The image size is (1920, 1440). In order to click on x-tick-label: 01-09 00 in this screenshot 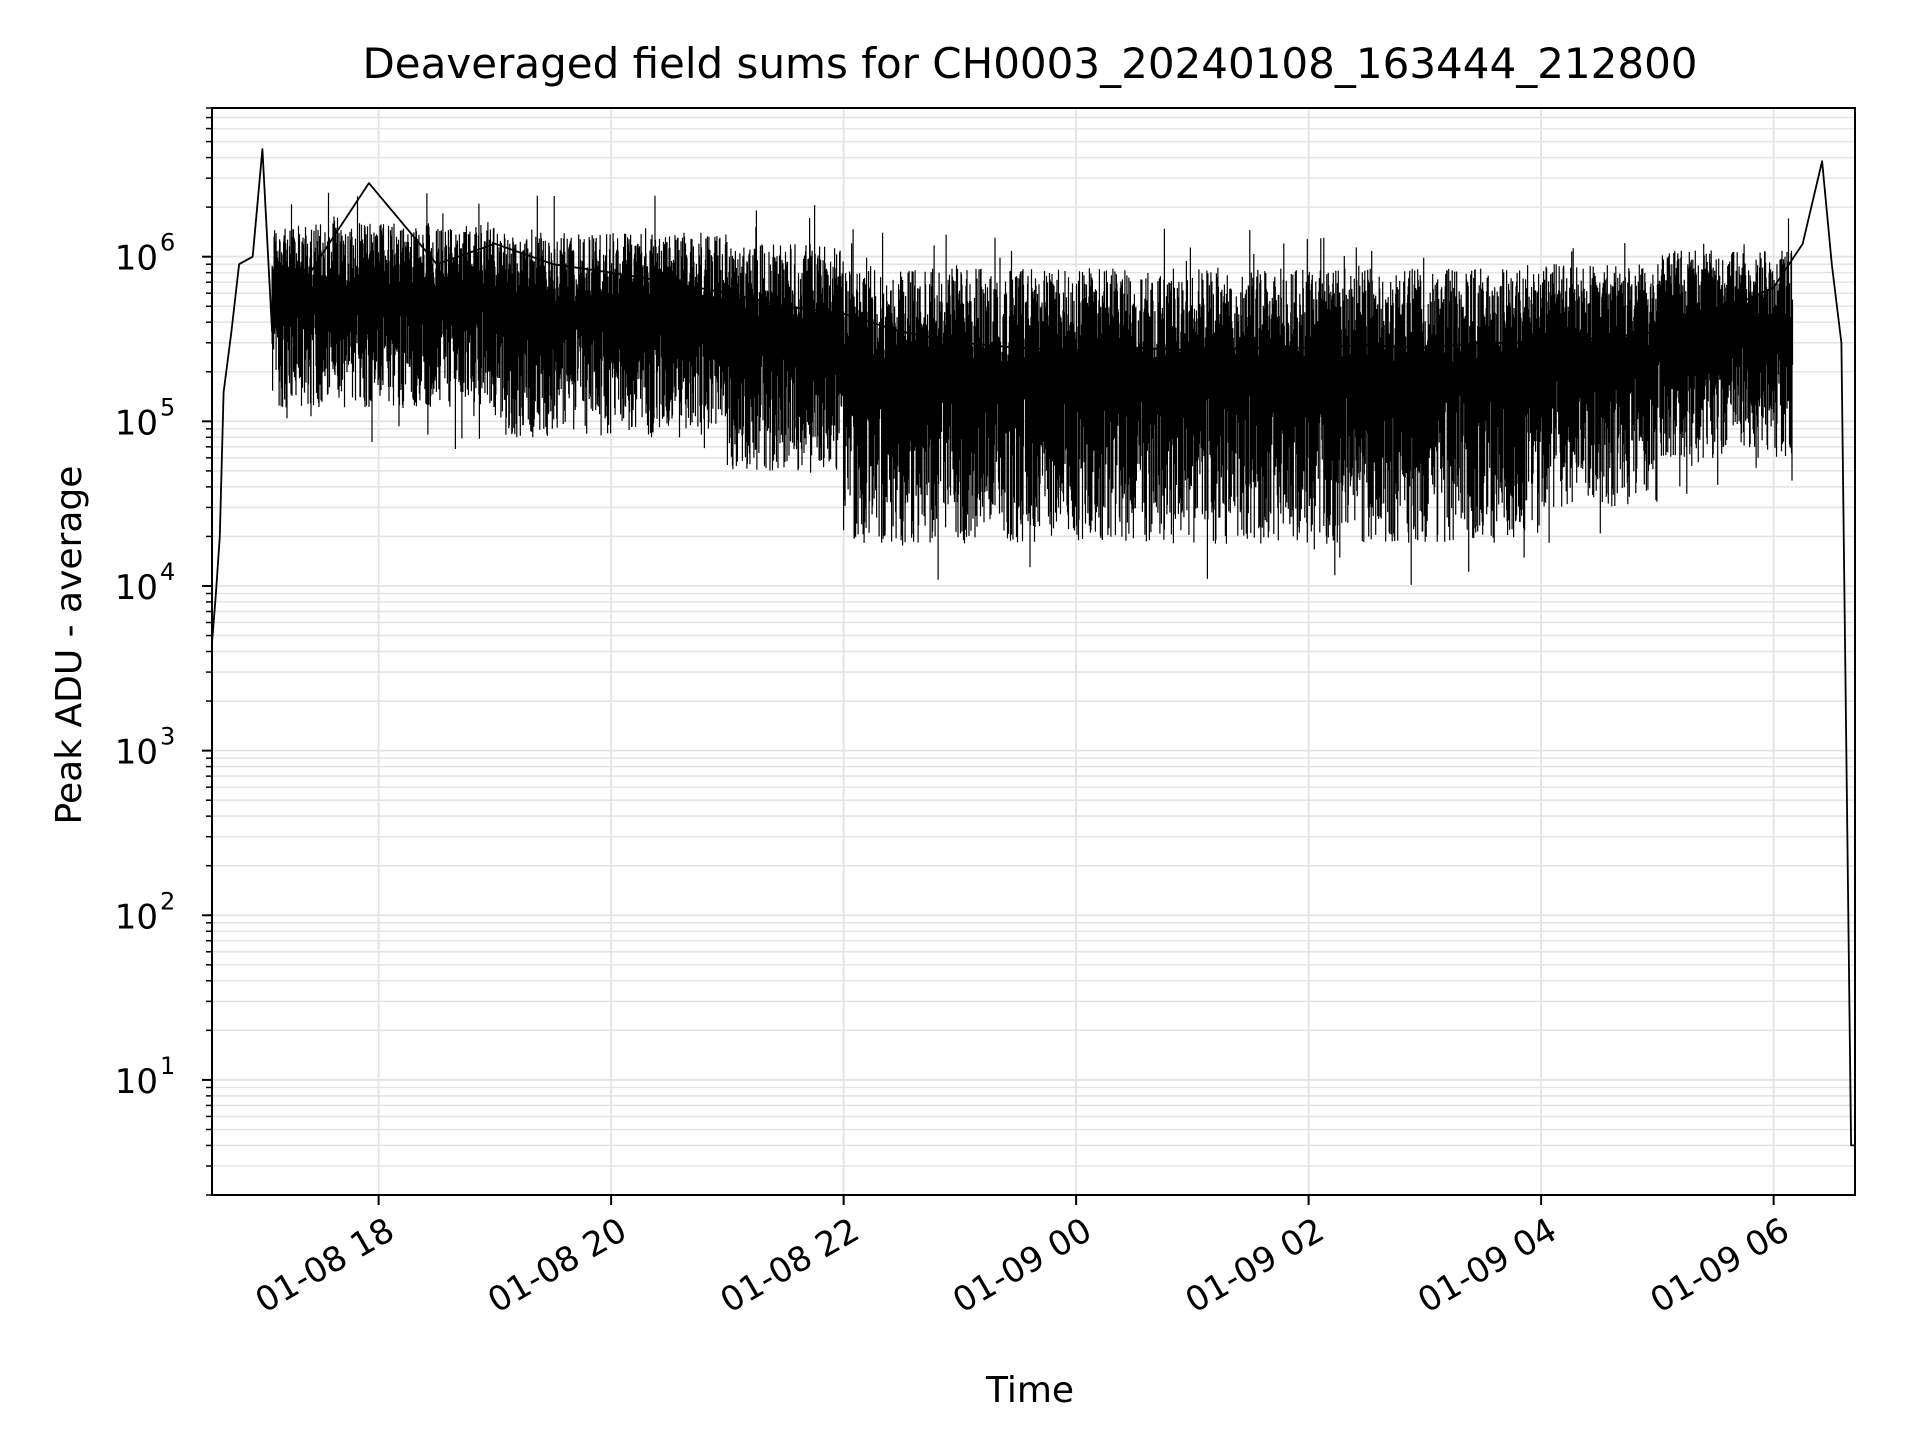, I will do `click(1022, 1265)`.